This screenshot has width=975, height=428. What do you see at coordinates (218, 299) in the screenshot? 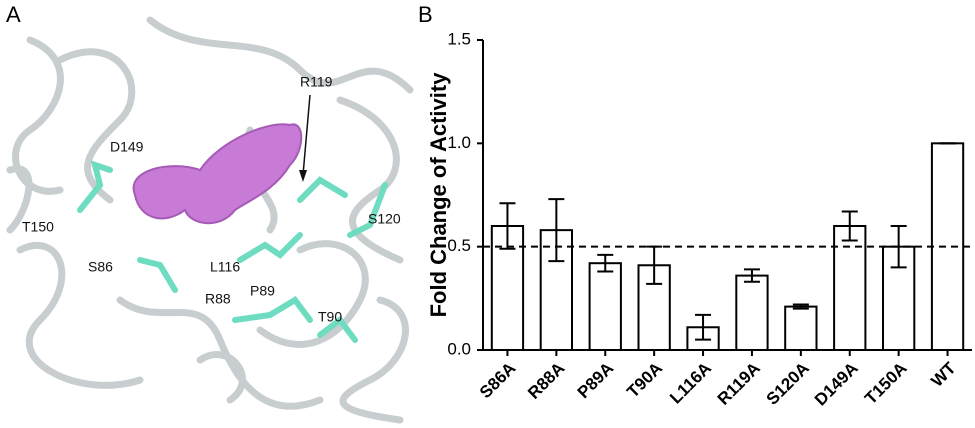
I see `residue-label: R88` at bounding box center [218, 299].